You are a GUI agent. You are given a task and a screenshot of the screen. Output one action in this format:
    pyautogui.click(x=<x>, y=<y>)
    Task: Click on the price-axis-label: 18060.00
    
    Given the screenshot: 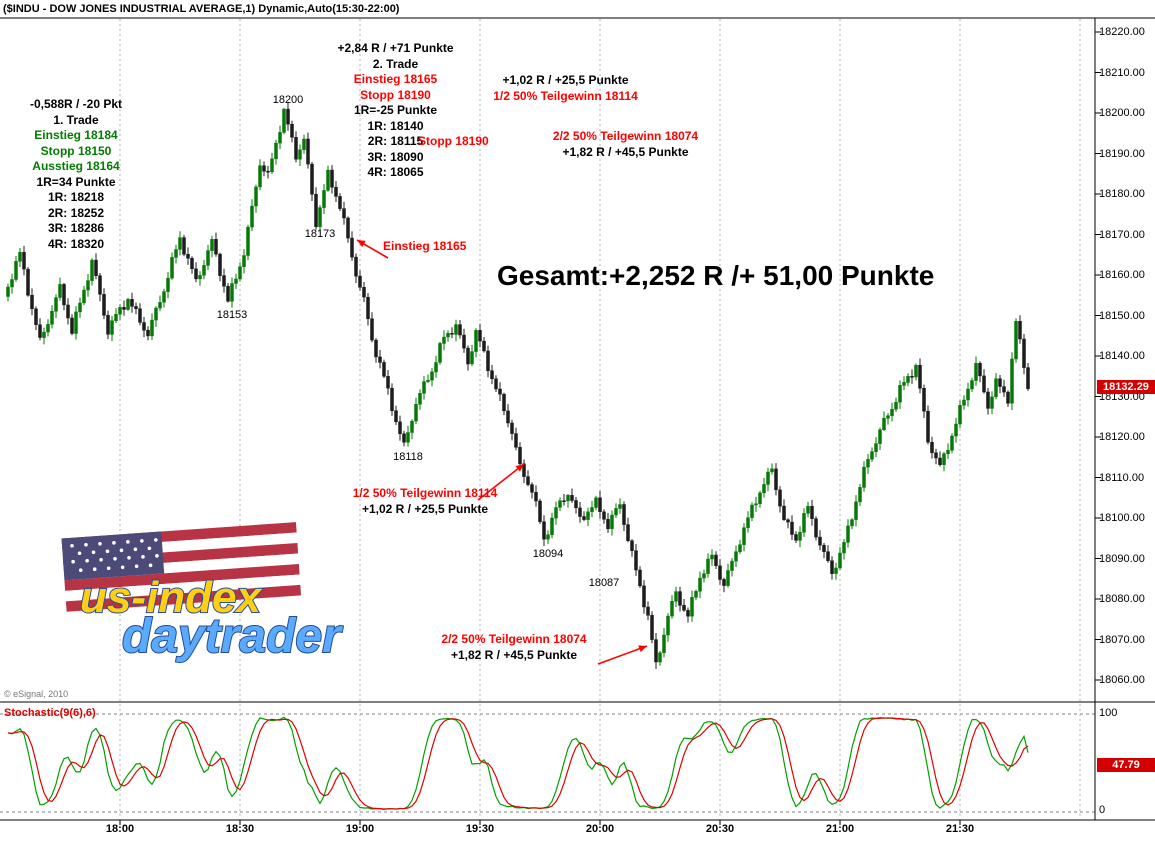 What is the action you would take?
    pyautogui.click(x=1122, y=680)
    